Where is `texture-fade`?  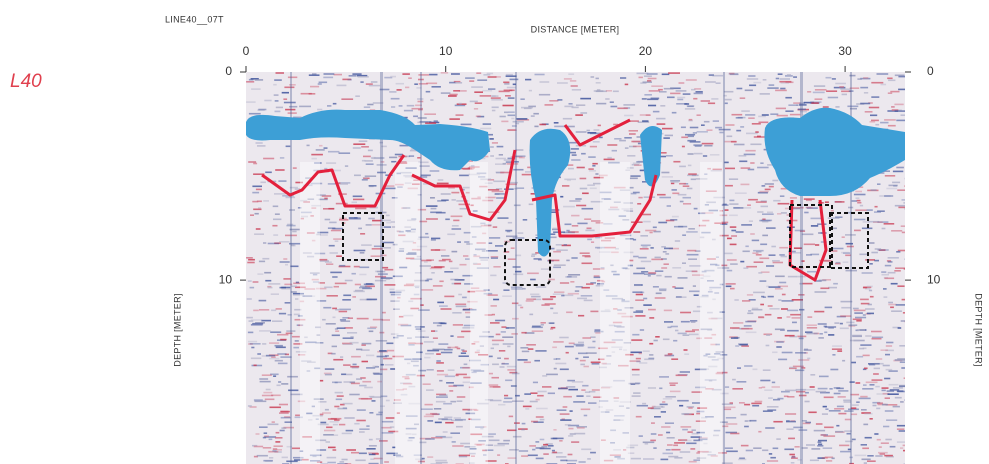
texture-fade is located at coordinates (310, 313).